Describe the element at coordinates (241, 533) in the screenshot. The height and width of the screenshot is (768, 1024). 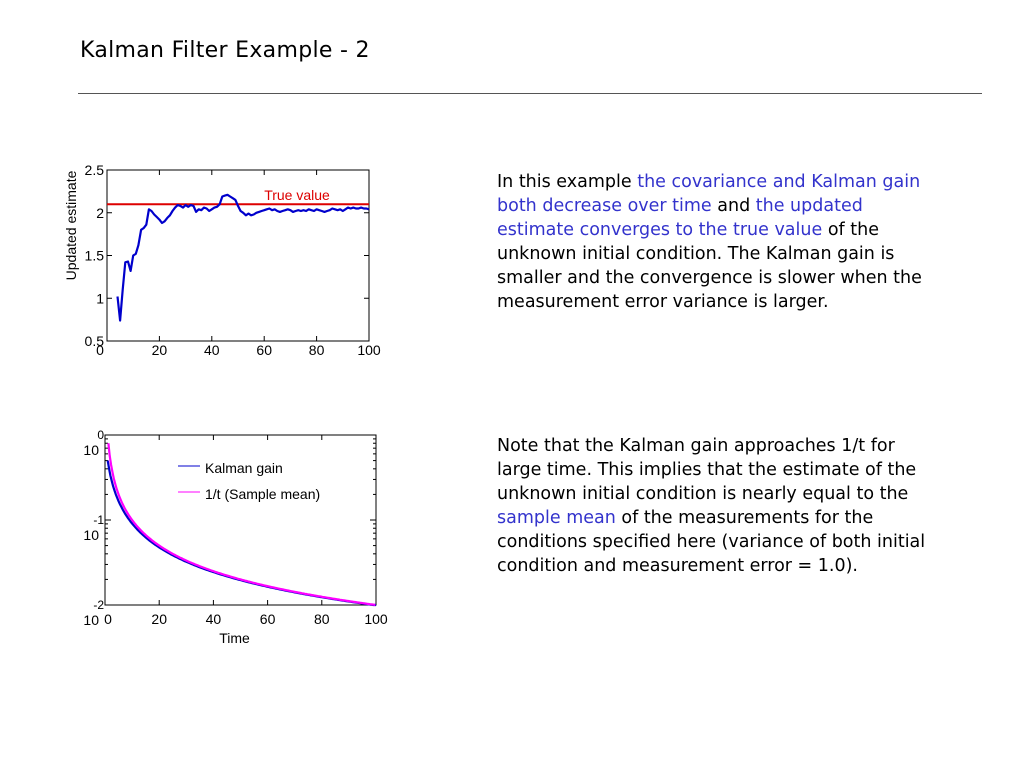
I see `kalman-gain-series-line` at that location.